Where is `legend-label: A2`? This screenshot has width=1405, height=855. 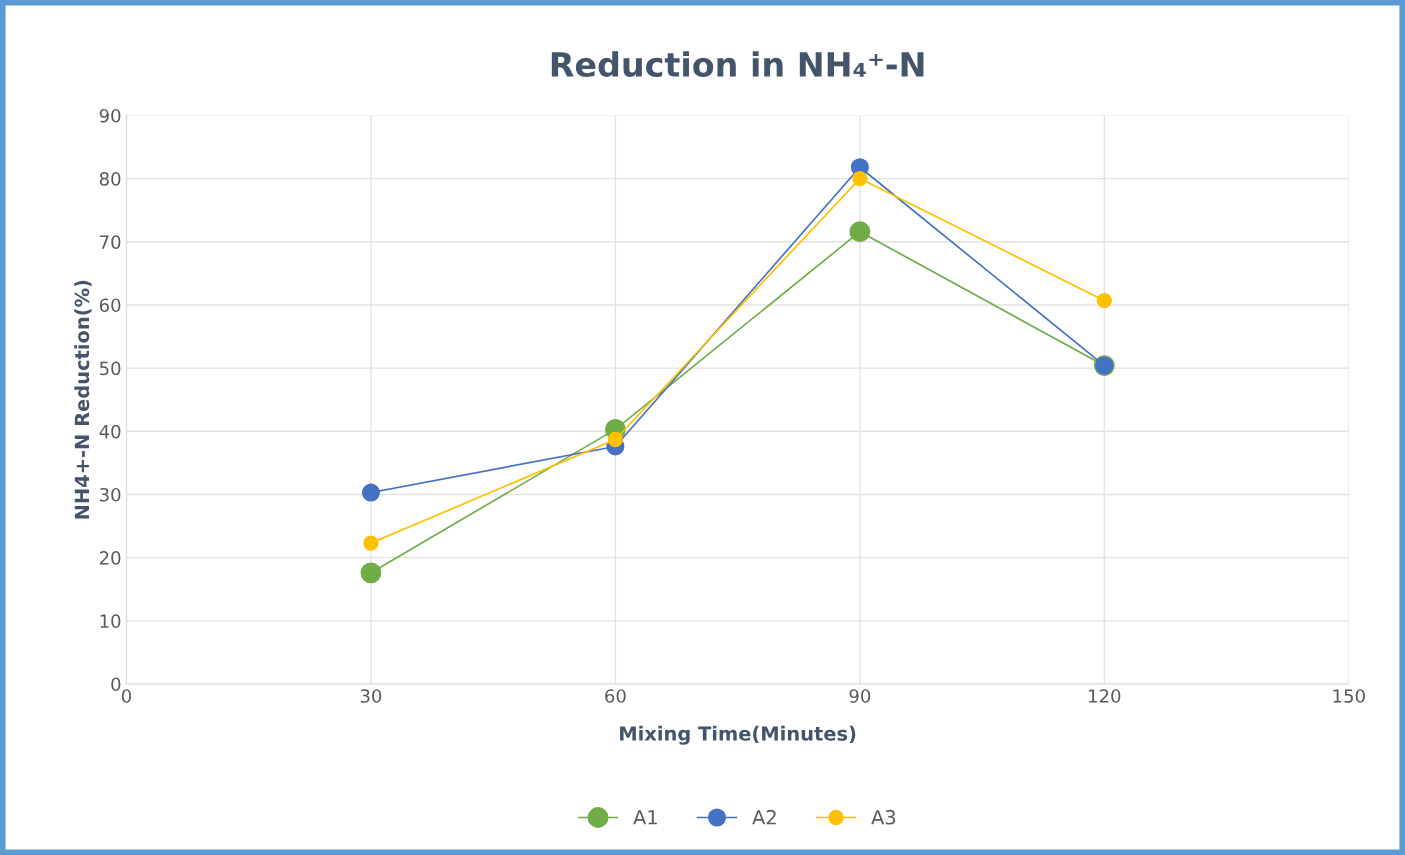 legend-label: A2 is located at coordinates (764, 817).